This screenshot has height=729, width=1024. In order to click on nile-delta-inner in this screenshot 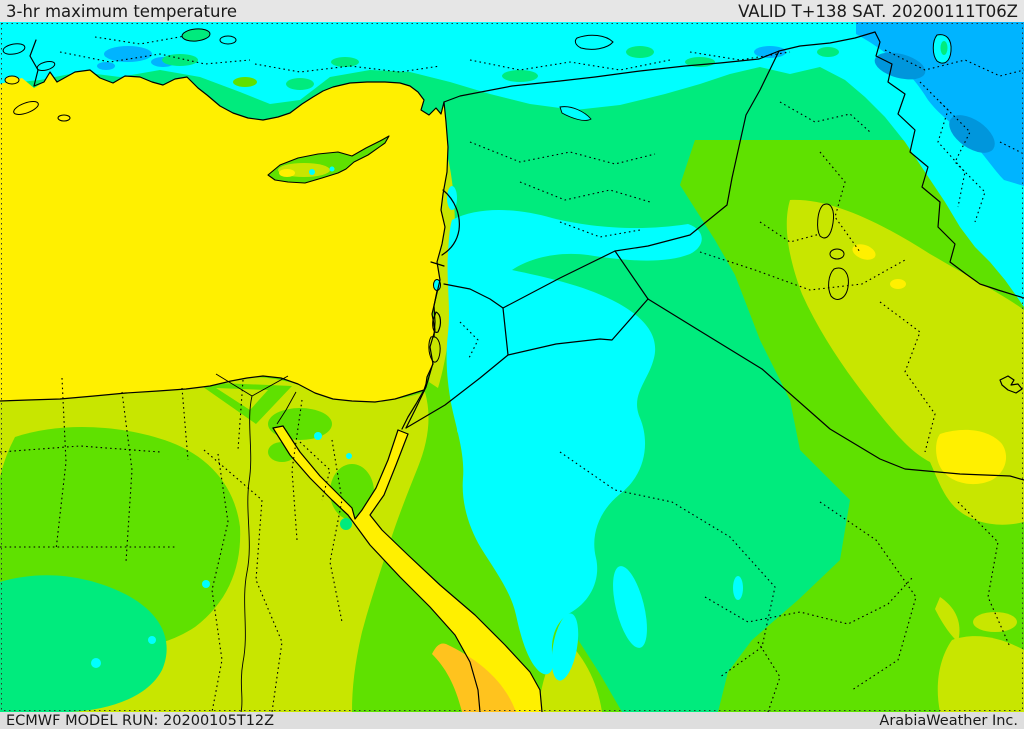, I will do `click(242, 399)`.